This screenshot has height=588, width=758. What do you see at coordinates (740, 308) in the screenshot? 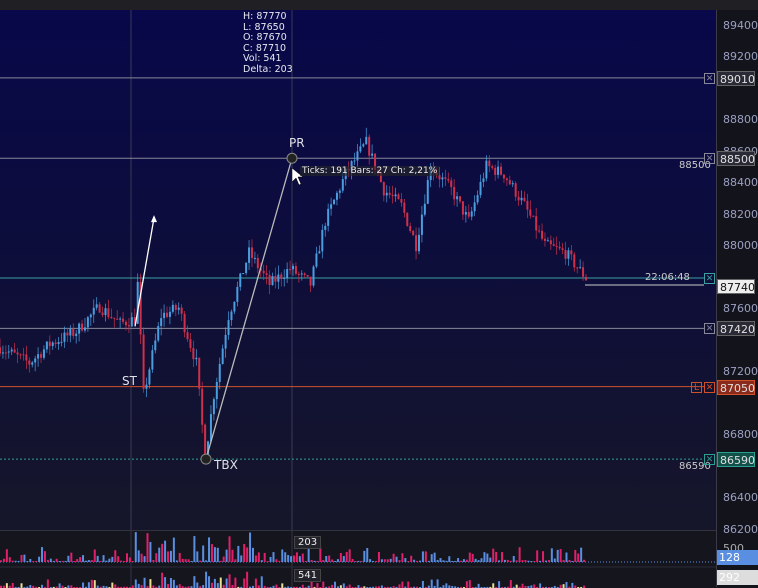
I see `price-tick: 87600` at bounding box center [740, 308].